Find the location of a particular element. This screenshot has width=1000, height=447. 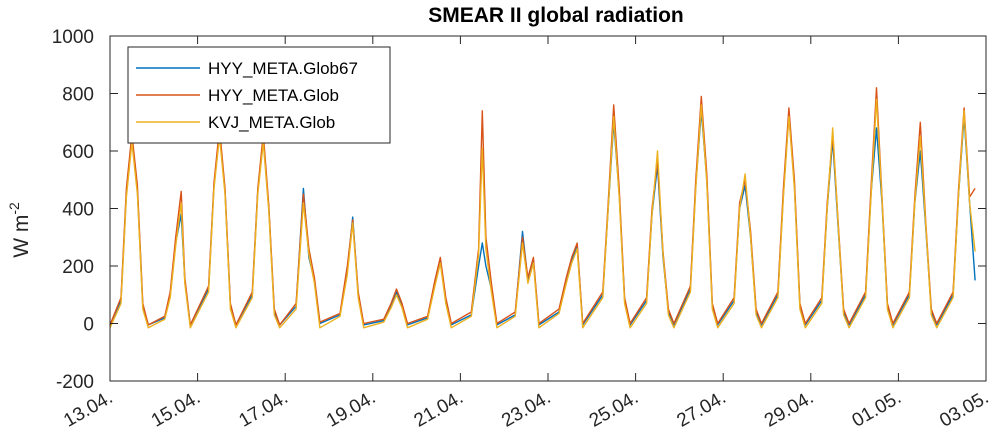

y-tick-label: 600 is located at coordinates (78, 152).